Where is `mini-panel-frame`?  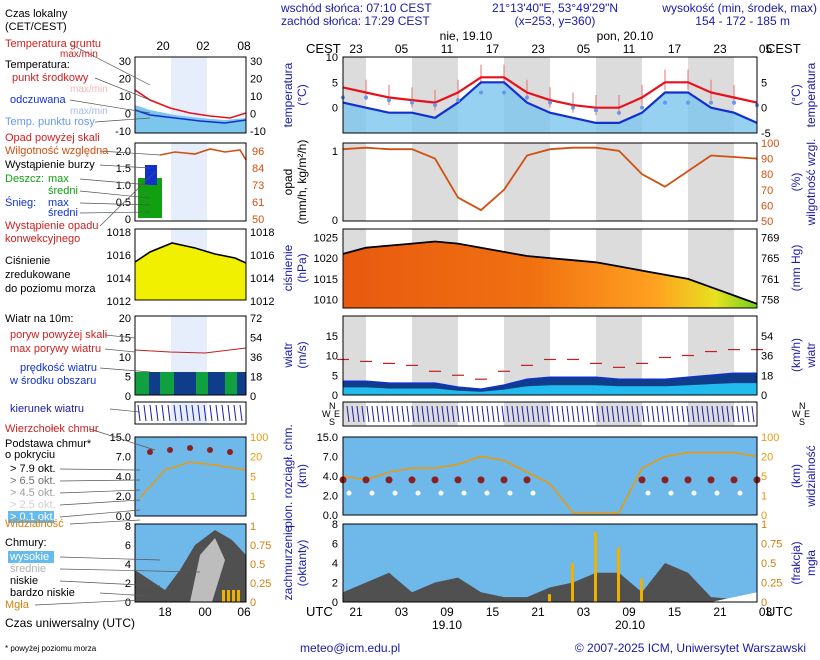
mini-panel-frame is located at coordinates (190, 355).